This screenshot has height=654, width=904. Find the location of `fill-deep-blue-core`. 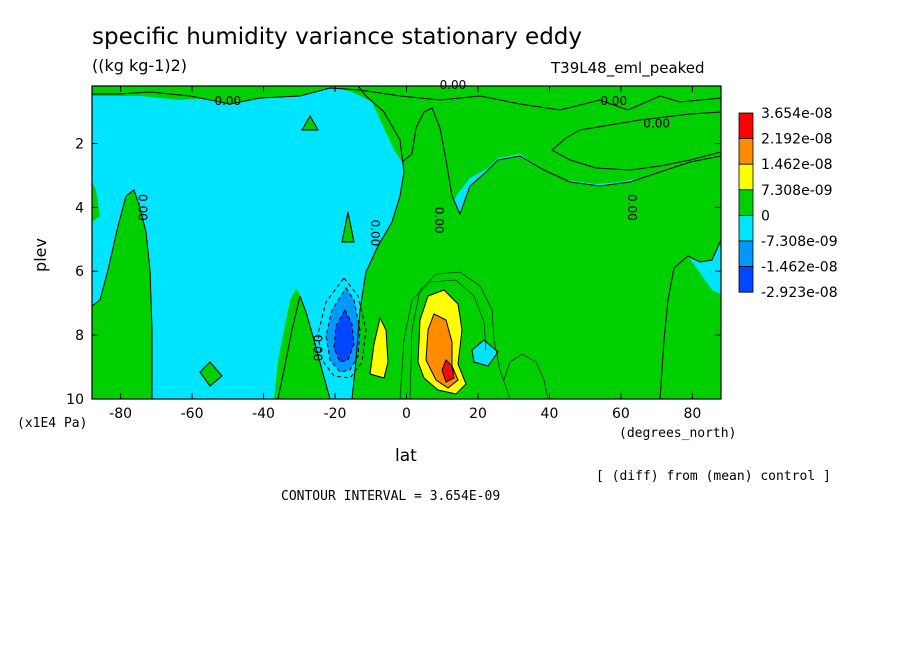

fill-deep-blue-core is located at coordinates (344, 336).